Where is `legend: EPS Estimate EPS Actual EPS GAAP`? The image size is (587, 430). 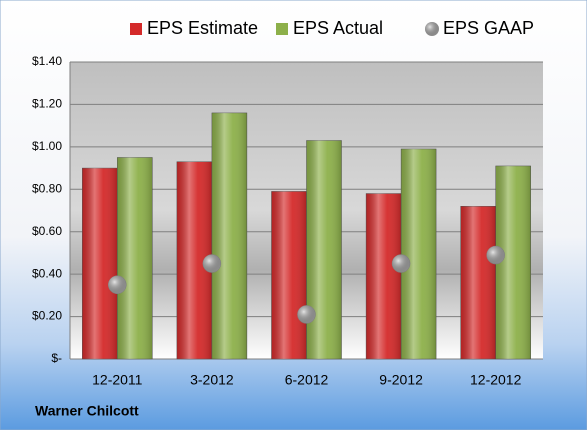 legend: EPS Estimate EPS Actual EPS GAAP is located at coordinates (332, 28).